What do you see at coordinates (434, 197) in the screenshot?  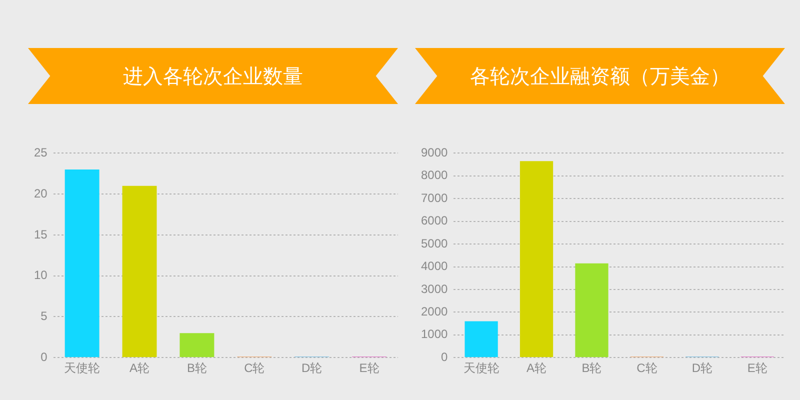 I see `y-tick-label: 7000` at bounding box center [434, 197].